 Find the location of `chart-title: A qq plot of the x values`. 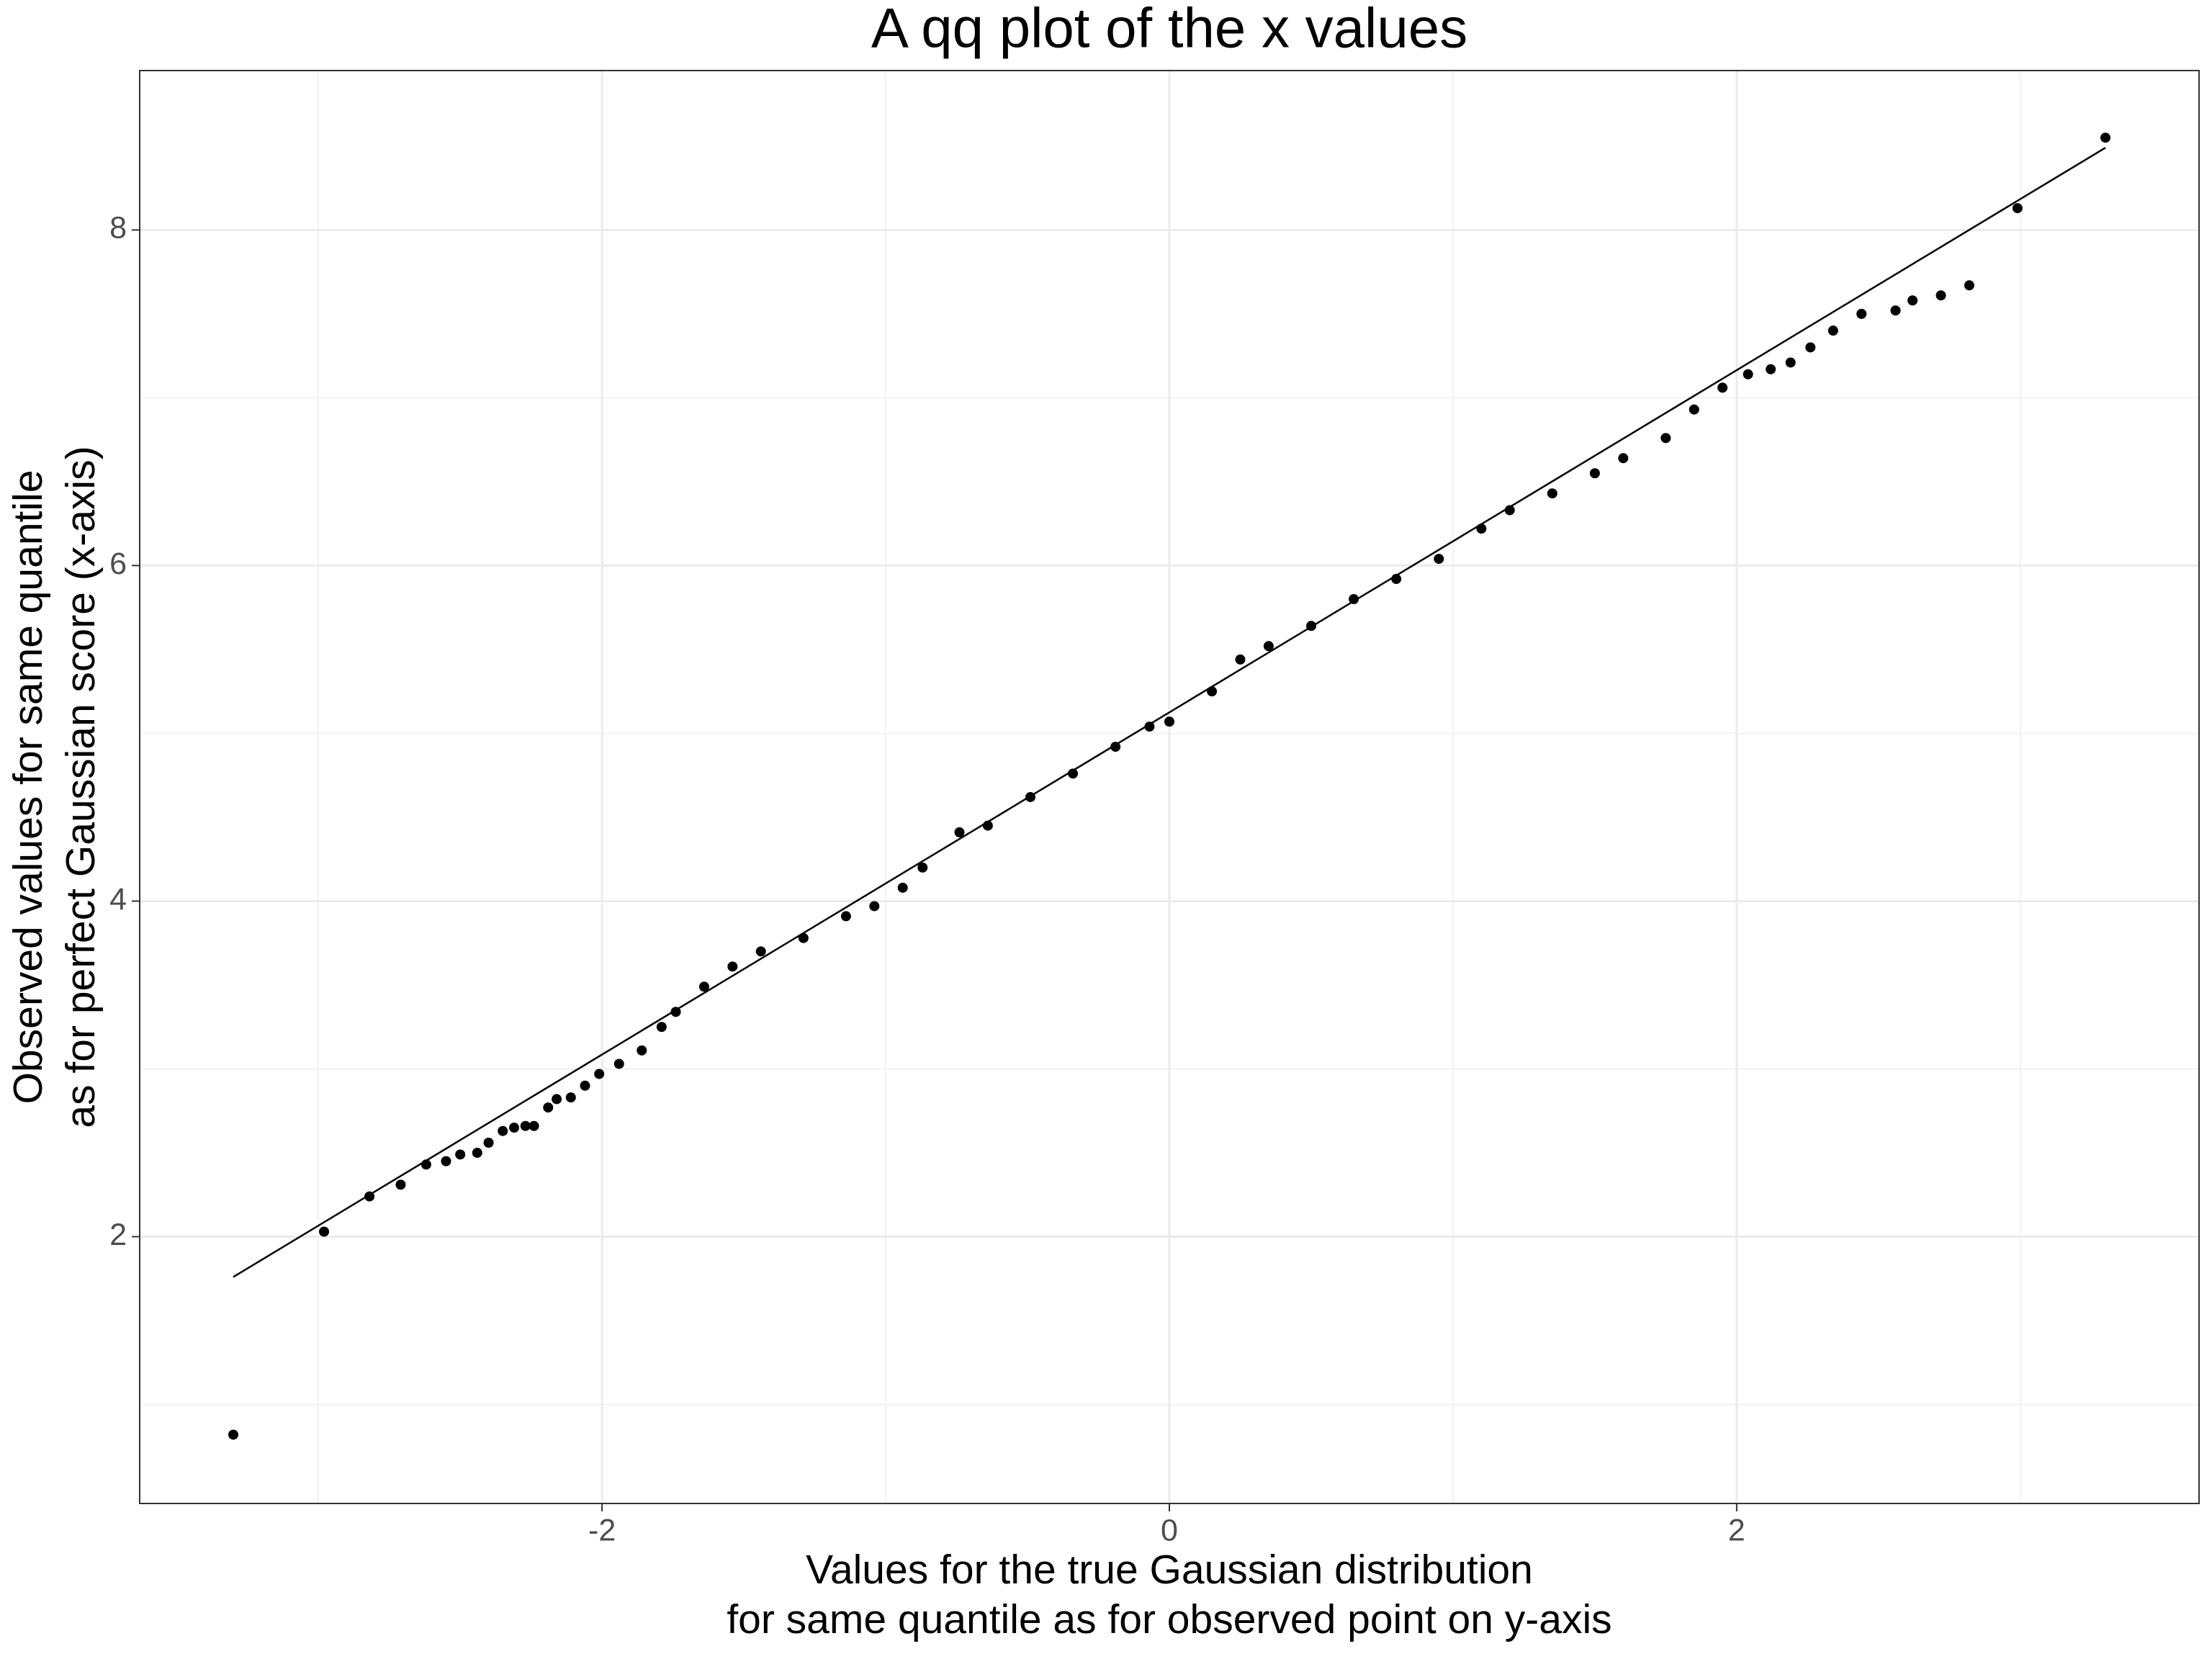

chart-title: A qq plot of the x values is located at coordinates (1169, 30).